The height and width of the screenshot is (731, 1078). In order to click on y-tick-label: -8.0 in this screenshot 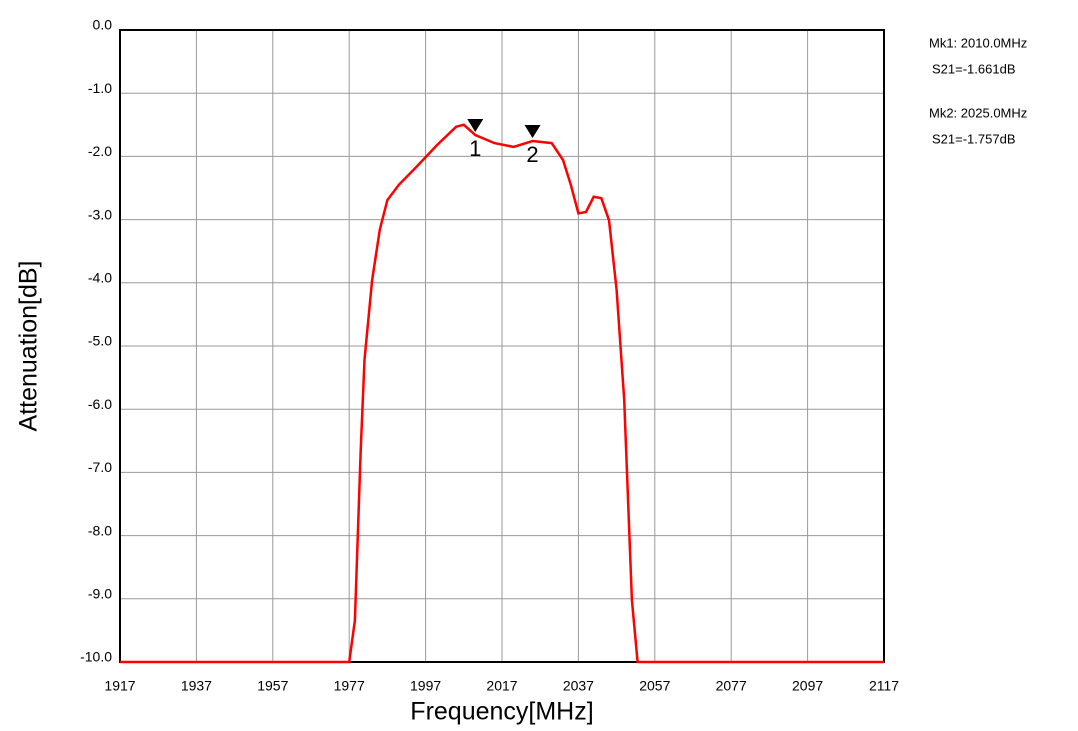, I will do `click(100, 530)`.